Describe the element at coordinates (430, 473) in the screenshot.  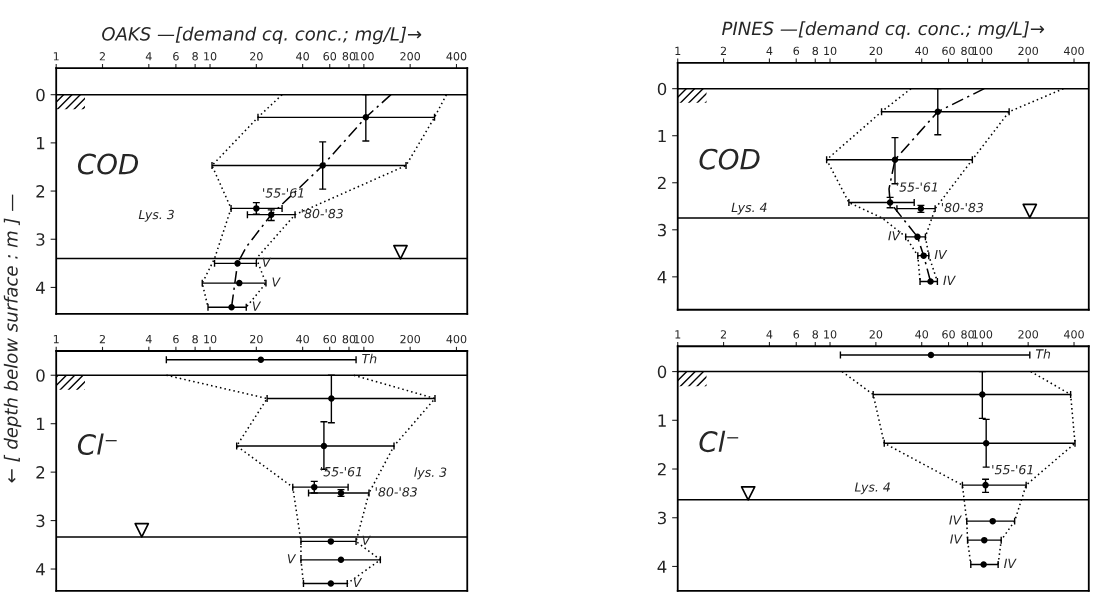
I see `annotation: lys. 3` at that location.